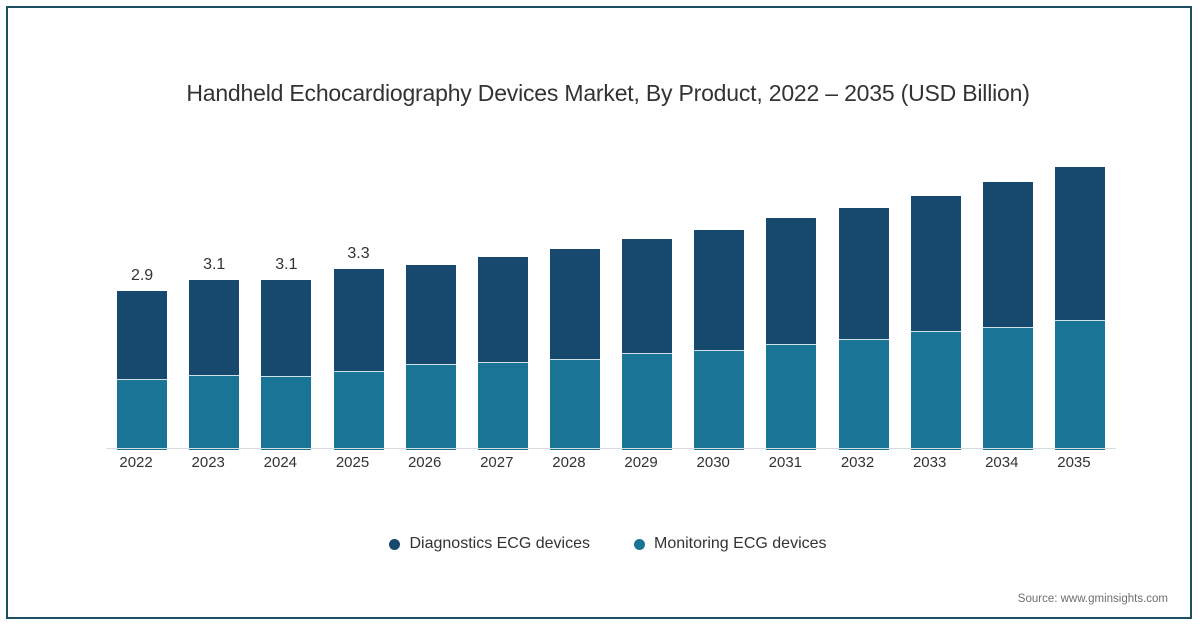  Describe the element at coordinates (1002, 462) in the screenshot. I see `x-axis-tick-label: 2034` at that location.